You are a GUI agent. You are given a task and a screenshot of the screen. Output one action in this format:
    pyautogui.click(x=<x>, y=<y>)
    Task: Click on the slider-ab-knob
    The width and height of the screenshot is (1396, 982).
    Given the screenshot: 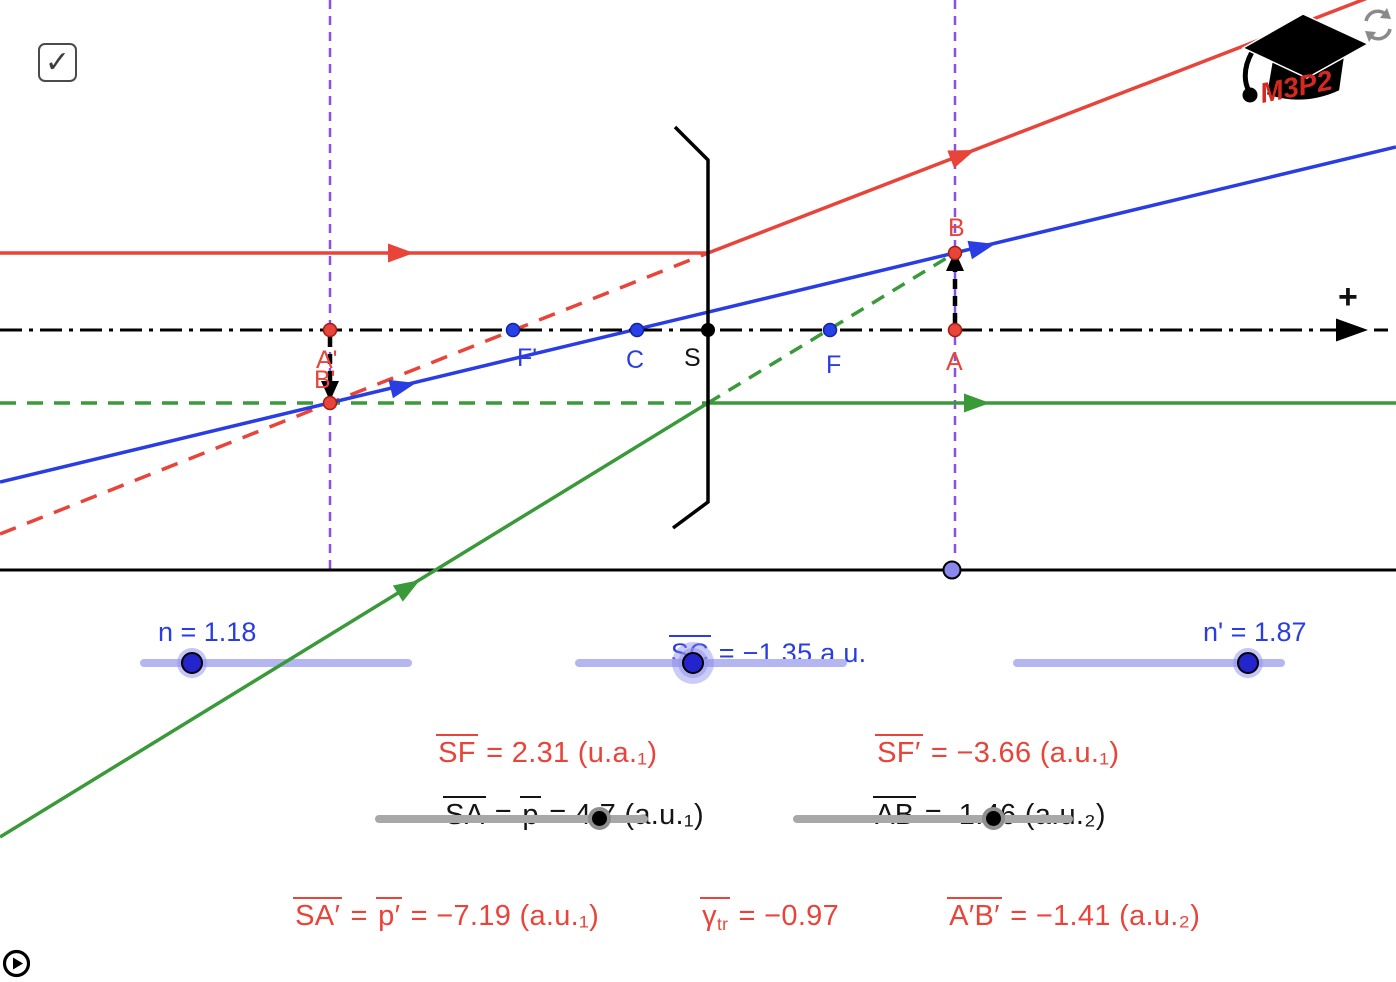 What is the action you would take?
    pyautogui.click(x=993, y=818)
    